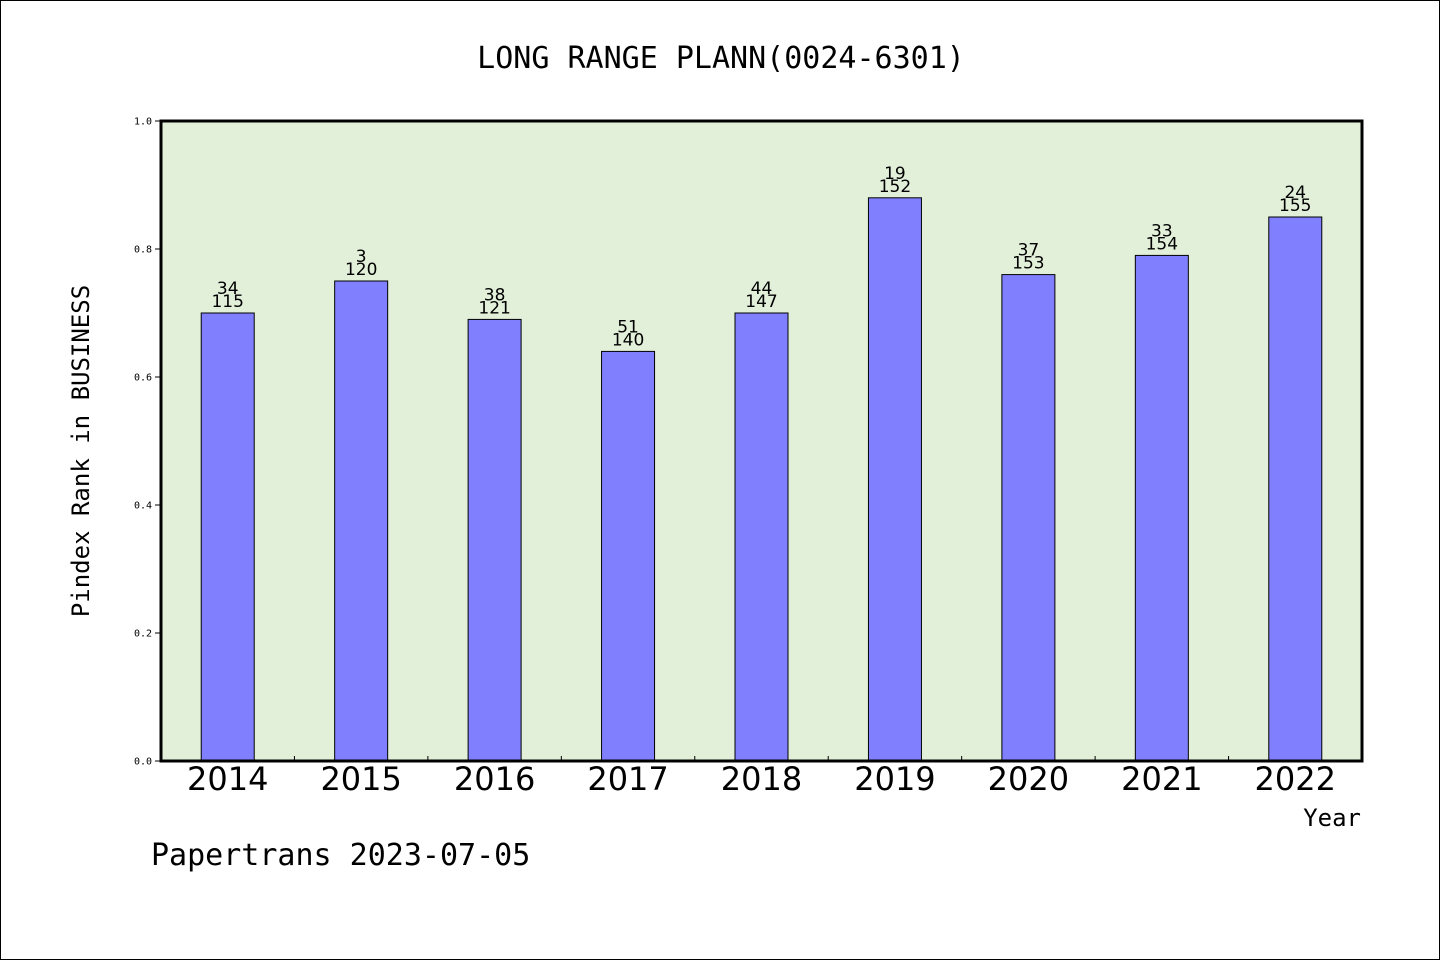 The height and width of the screenshot is (961, 1440). Describe the element at coordinates (81, 451) in the screenshot. I see `y-axis-label: Pindex Rank in BUSINESS` at that location.